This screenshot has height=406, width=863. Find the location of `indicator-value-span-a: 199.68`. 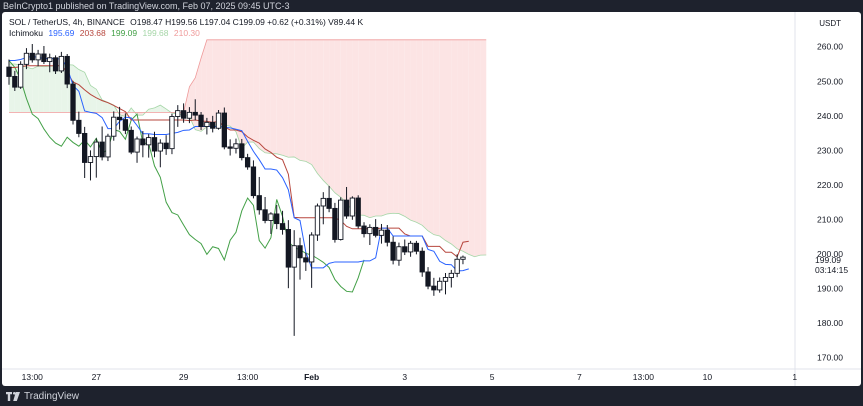

indicator-value-span-a: 199.68 is located at coordinates (155, 33).